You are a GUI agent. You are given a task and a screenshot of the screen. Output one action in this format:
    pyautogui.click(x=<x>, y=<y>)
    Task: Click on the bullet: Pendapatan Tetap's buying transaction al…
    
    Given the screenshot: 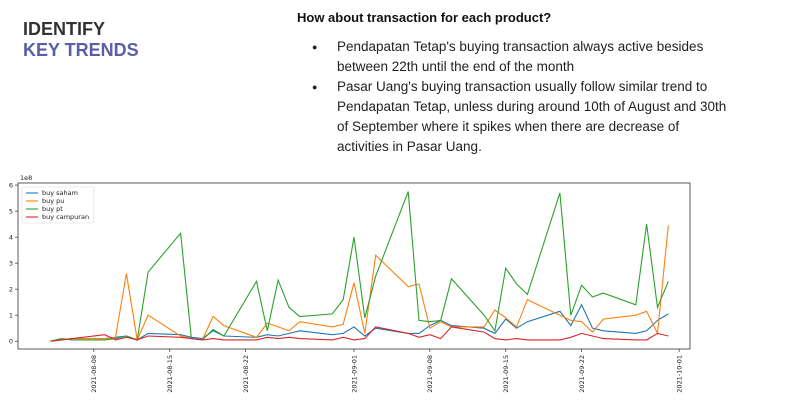 What is the action you would take?
    pyautogui.click(x=522, y=57)
    